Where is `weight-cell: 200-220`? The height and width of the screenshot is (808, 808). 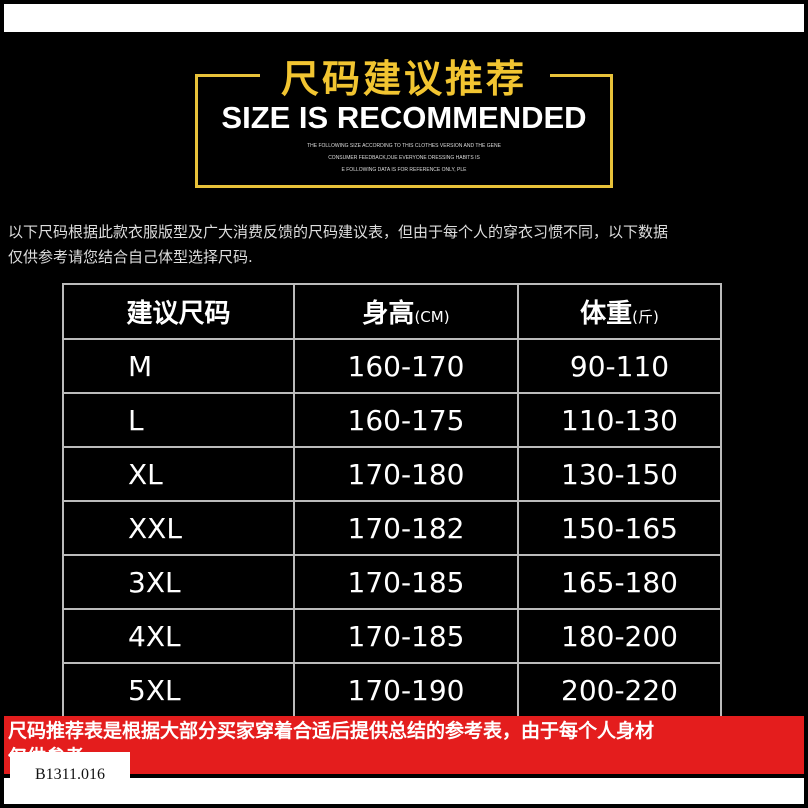
weight-cell: 200-220 is located at coordinates (619, 690).